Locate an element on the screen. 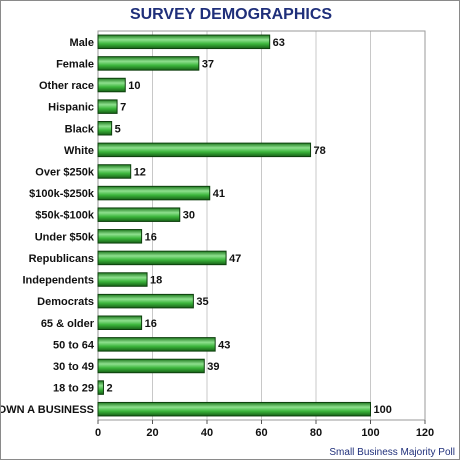 The image size is (460, 461). value-label: 2 is located at coordinates (109, 389).